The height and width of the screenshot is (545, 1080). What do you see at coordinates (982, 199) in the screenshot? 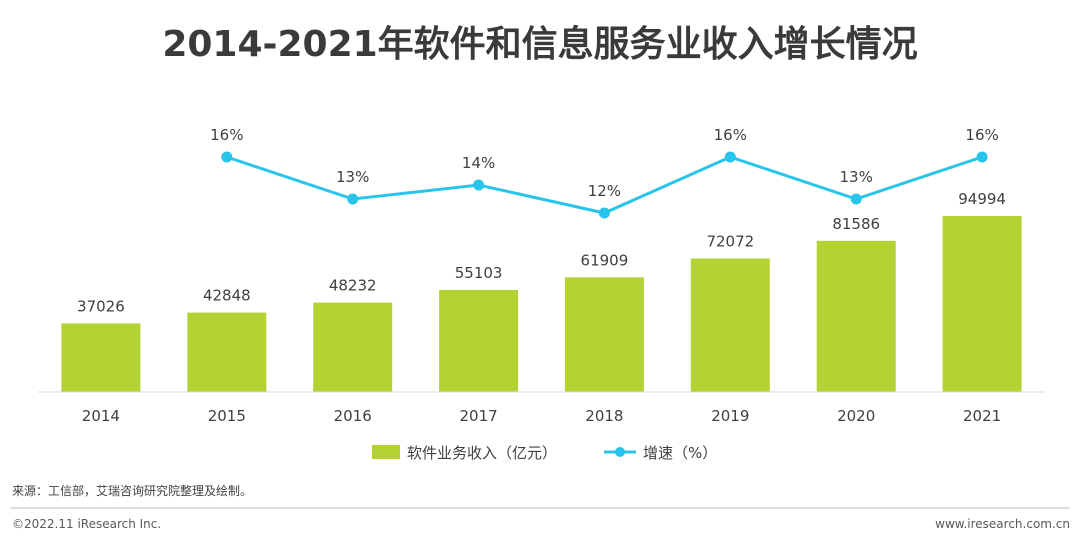
I see `bar-value-label-2021: 94994` at bounding box center [982, 199].